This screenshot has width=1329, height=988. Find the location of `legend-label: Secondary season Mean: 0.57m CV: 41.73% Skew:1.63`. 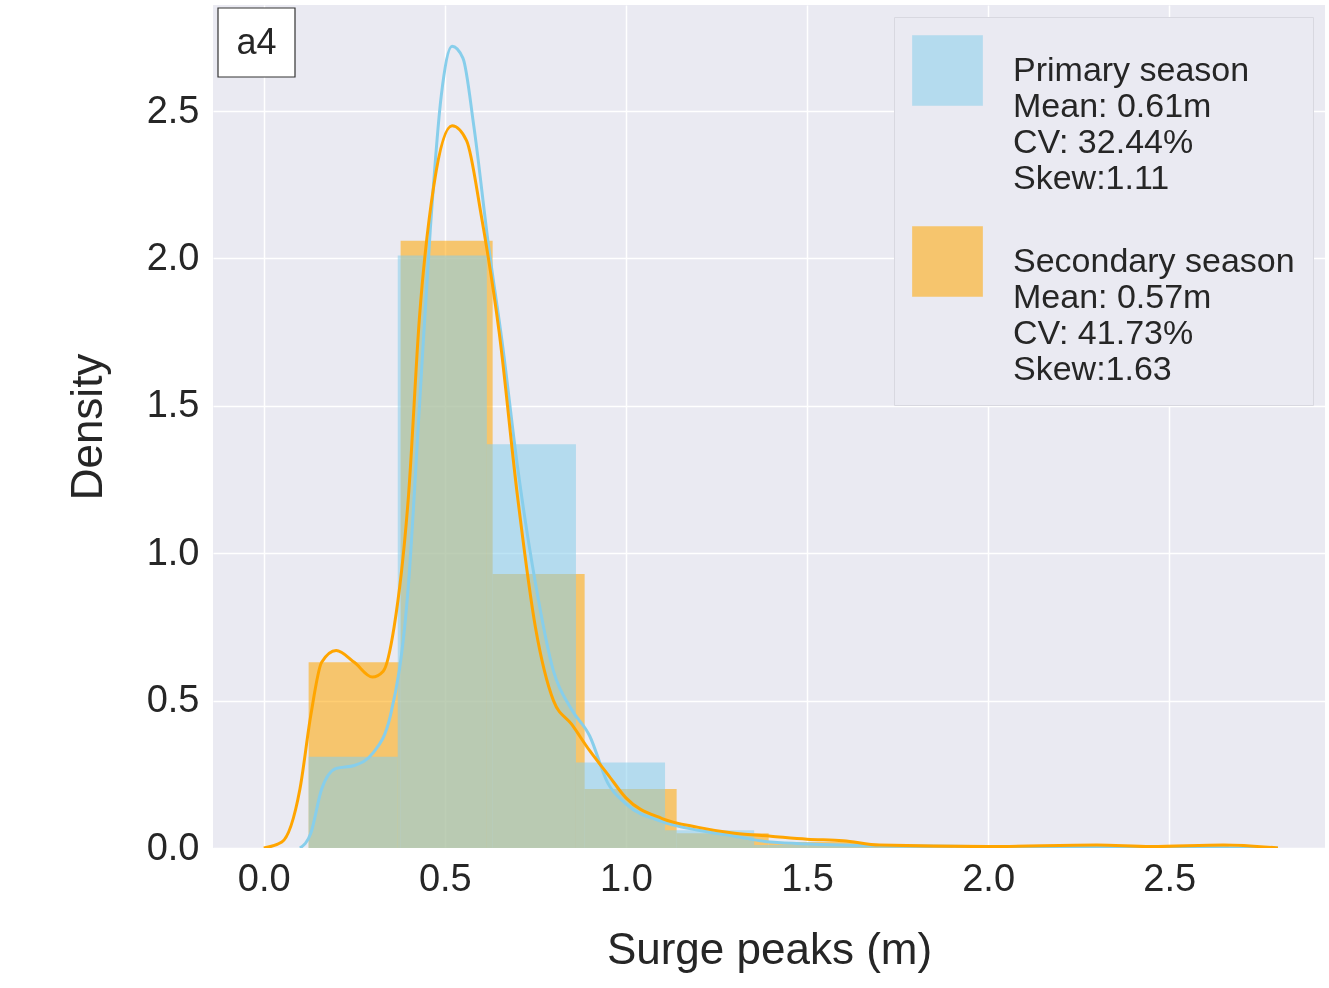

legend-label: Secondary season Mean: 0.57m CV: 41.73% Skew:1.63 is located at coordinates (1154, 313).